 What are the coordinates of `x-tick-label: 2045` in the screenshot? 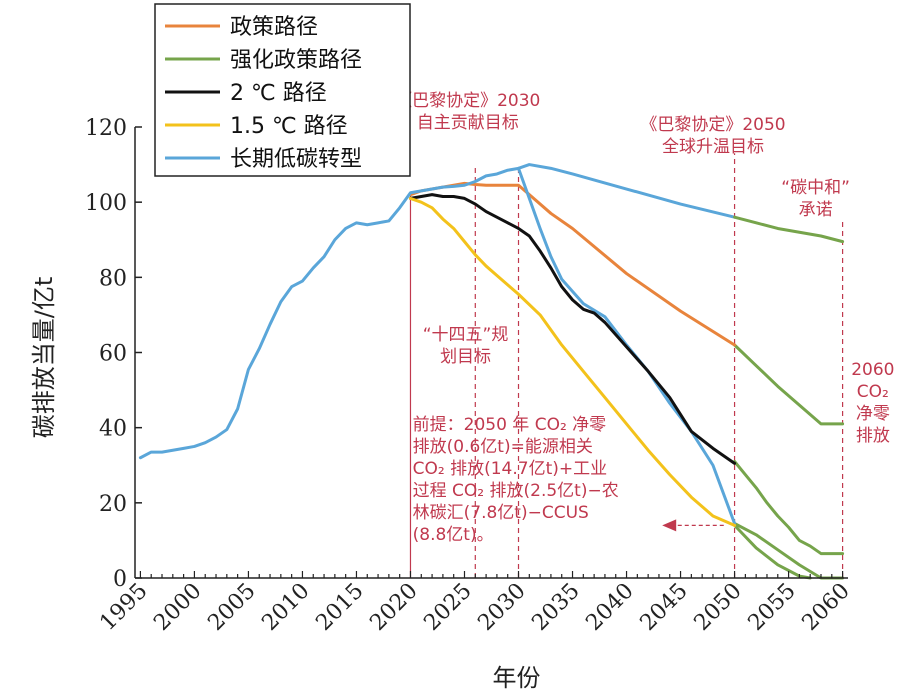 It's located at (664, 607).